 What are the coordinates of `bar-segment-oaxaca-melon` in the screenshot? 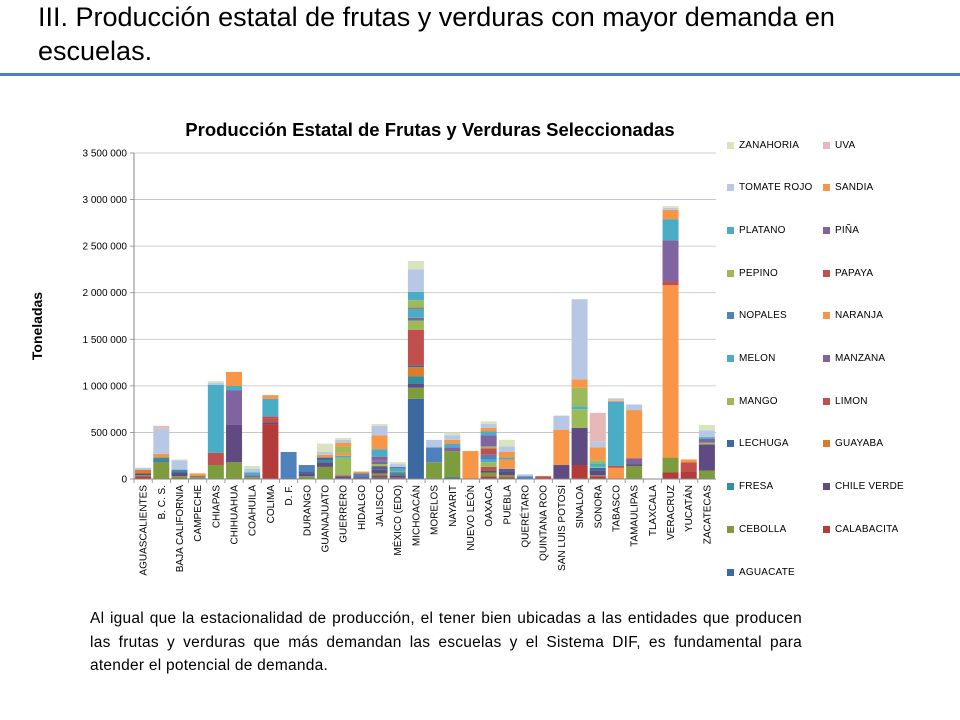 It's located at (488, 461).